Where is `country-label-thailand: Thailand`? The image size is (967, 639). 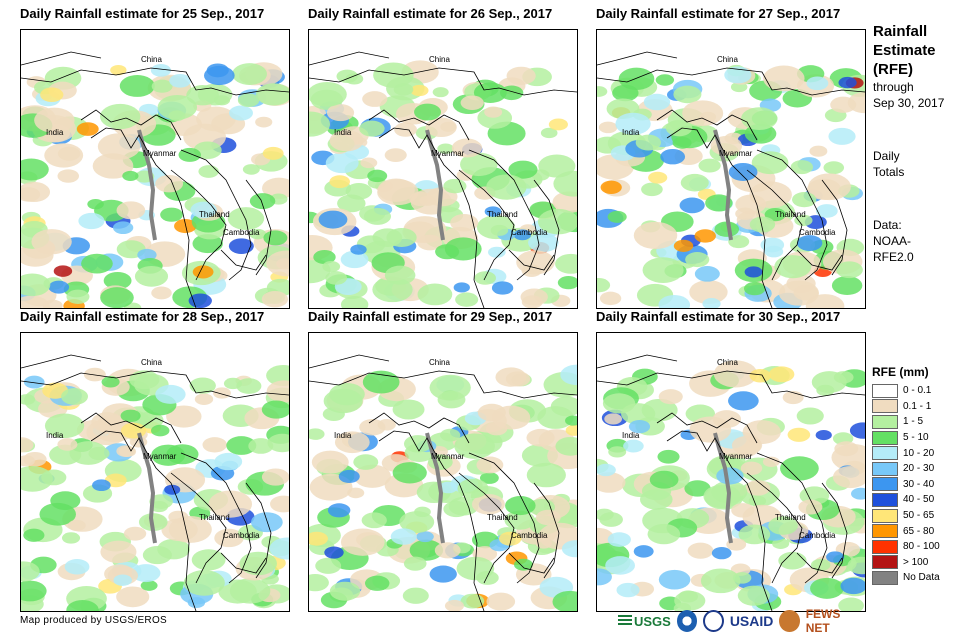
country-label-thailand: Thailand is located at coordinates (790, 214).